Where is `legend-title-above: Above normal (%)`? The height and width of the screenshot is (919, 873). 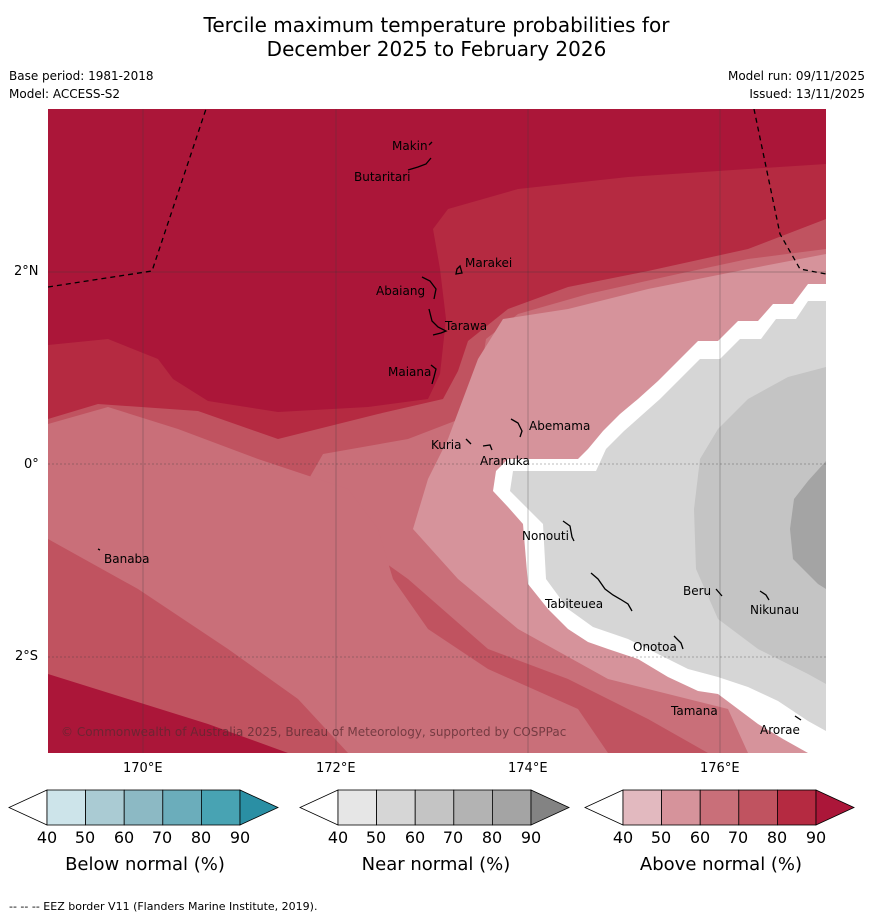
legend-title-above: Above normal (%) is located at coordinates (721, 864).